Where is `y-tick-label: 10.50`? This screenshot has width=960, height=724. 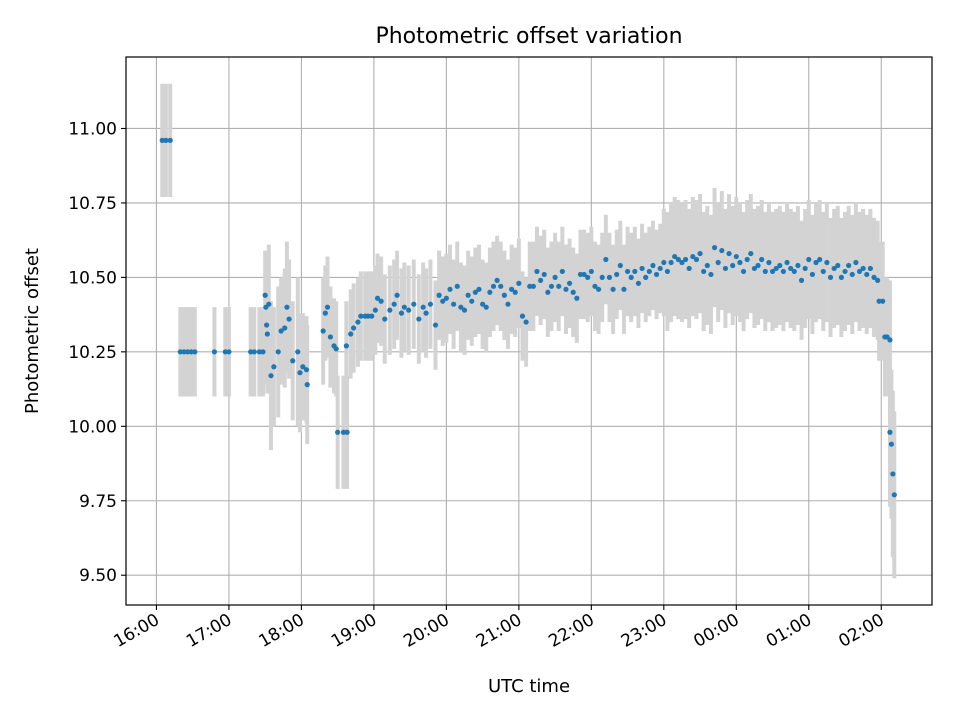
y-tick-label: 10.50 is located at coordinates (92, 278).